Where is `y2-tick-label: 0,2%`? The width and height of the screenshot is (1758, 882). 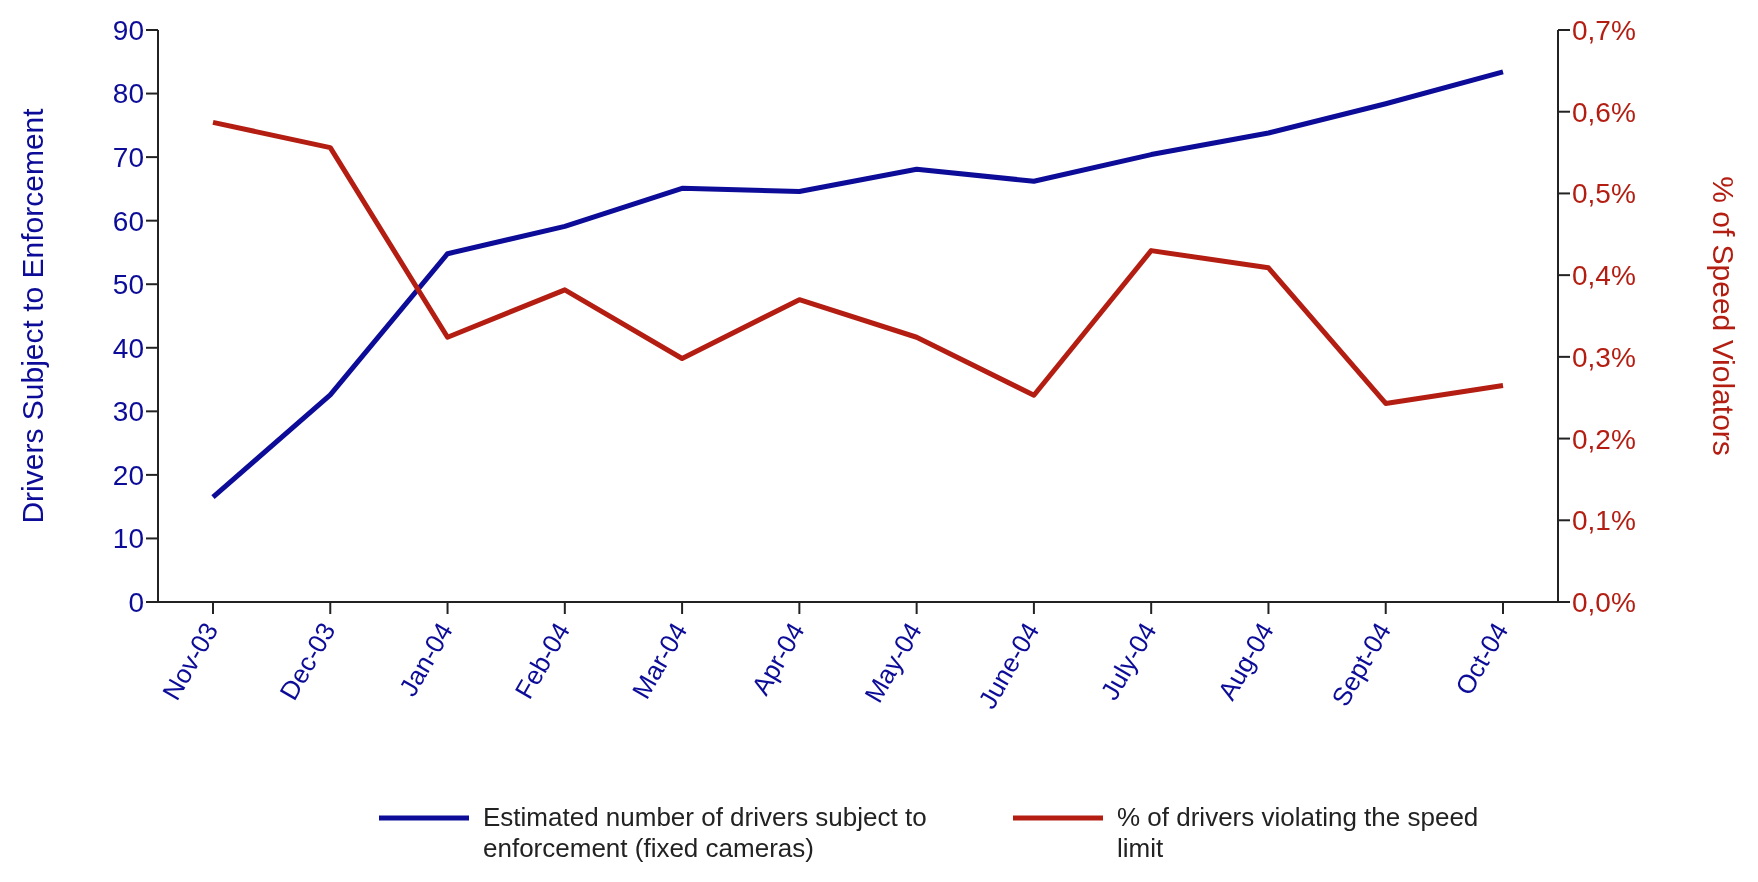 y2-tick-label: 0,2% is located at coordinates (1604, 439).